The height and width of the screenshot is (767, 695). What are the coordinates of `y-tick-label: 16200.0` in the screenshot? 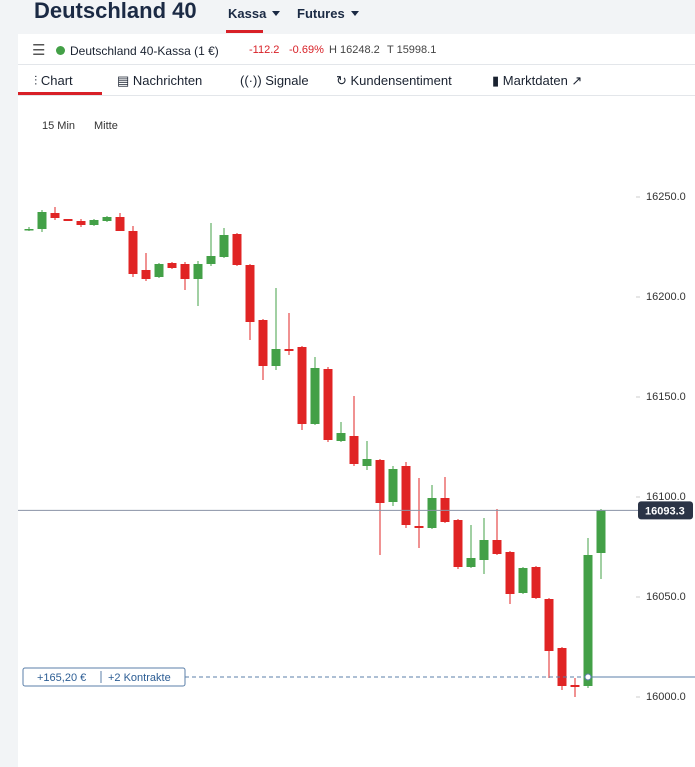 It's located at (666, 297).